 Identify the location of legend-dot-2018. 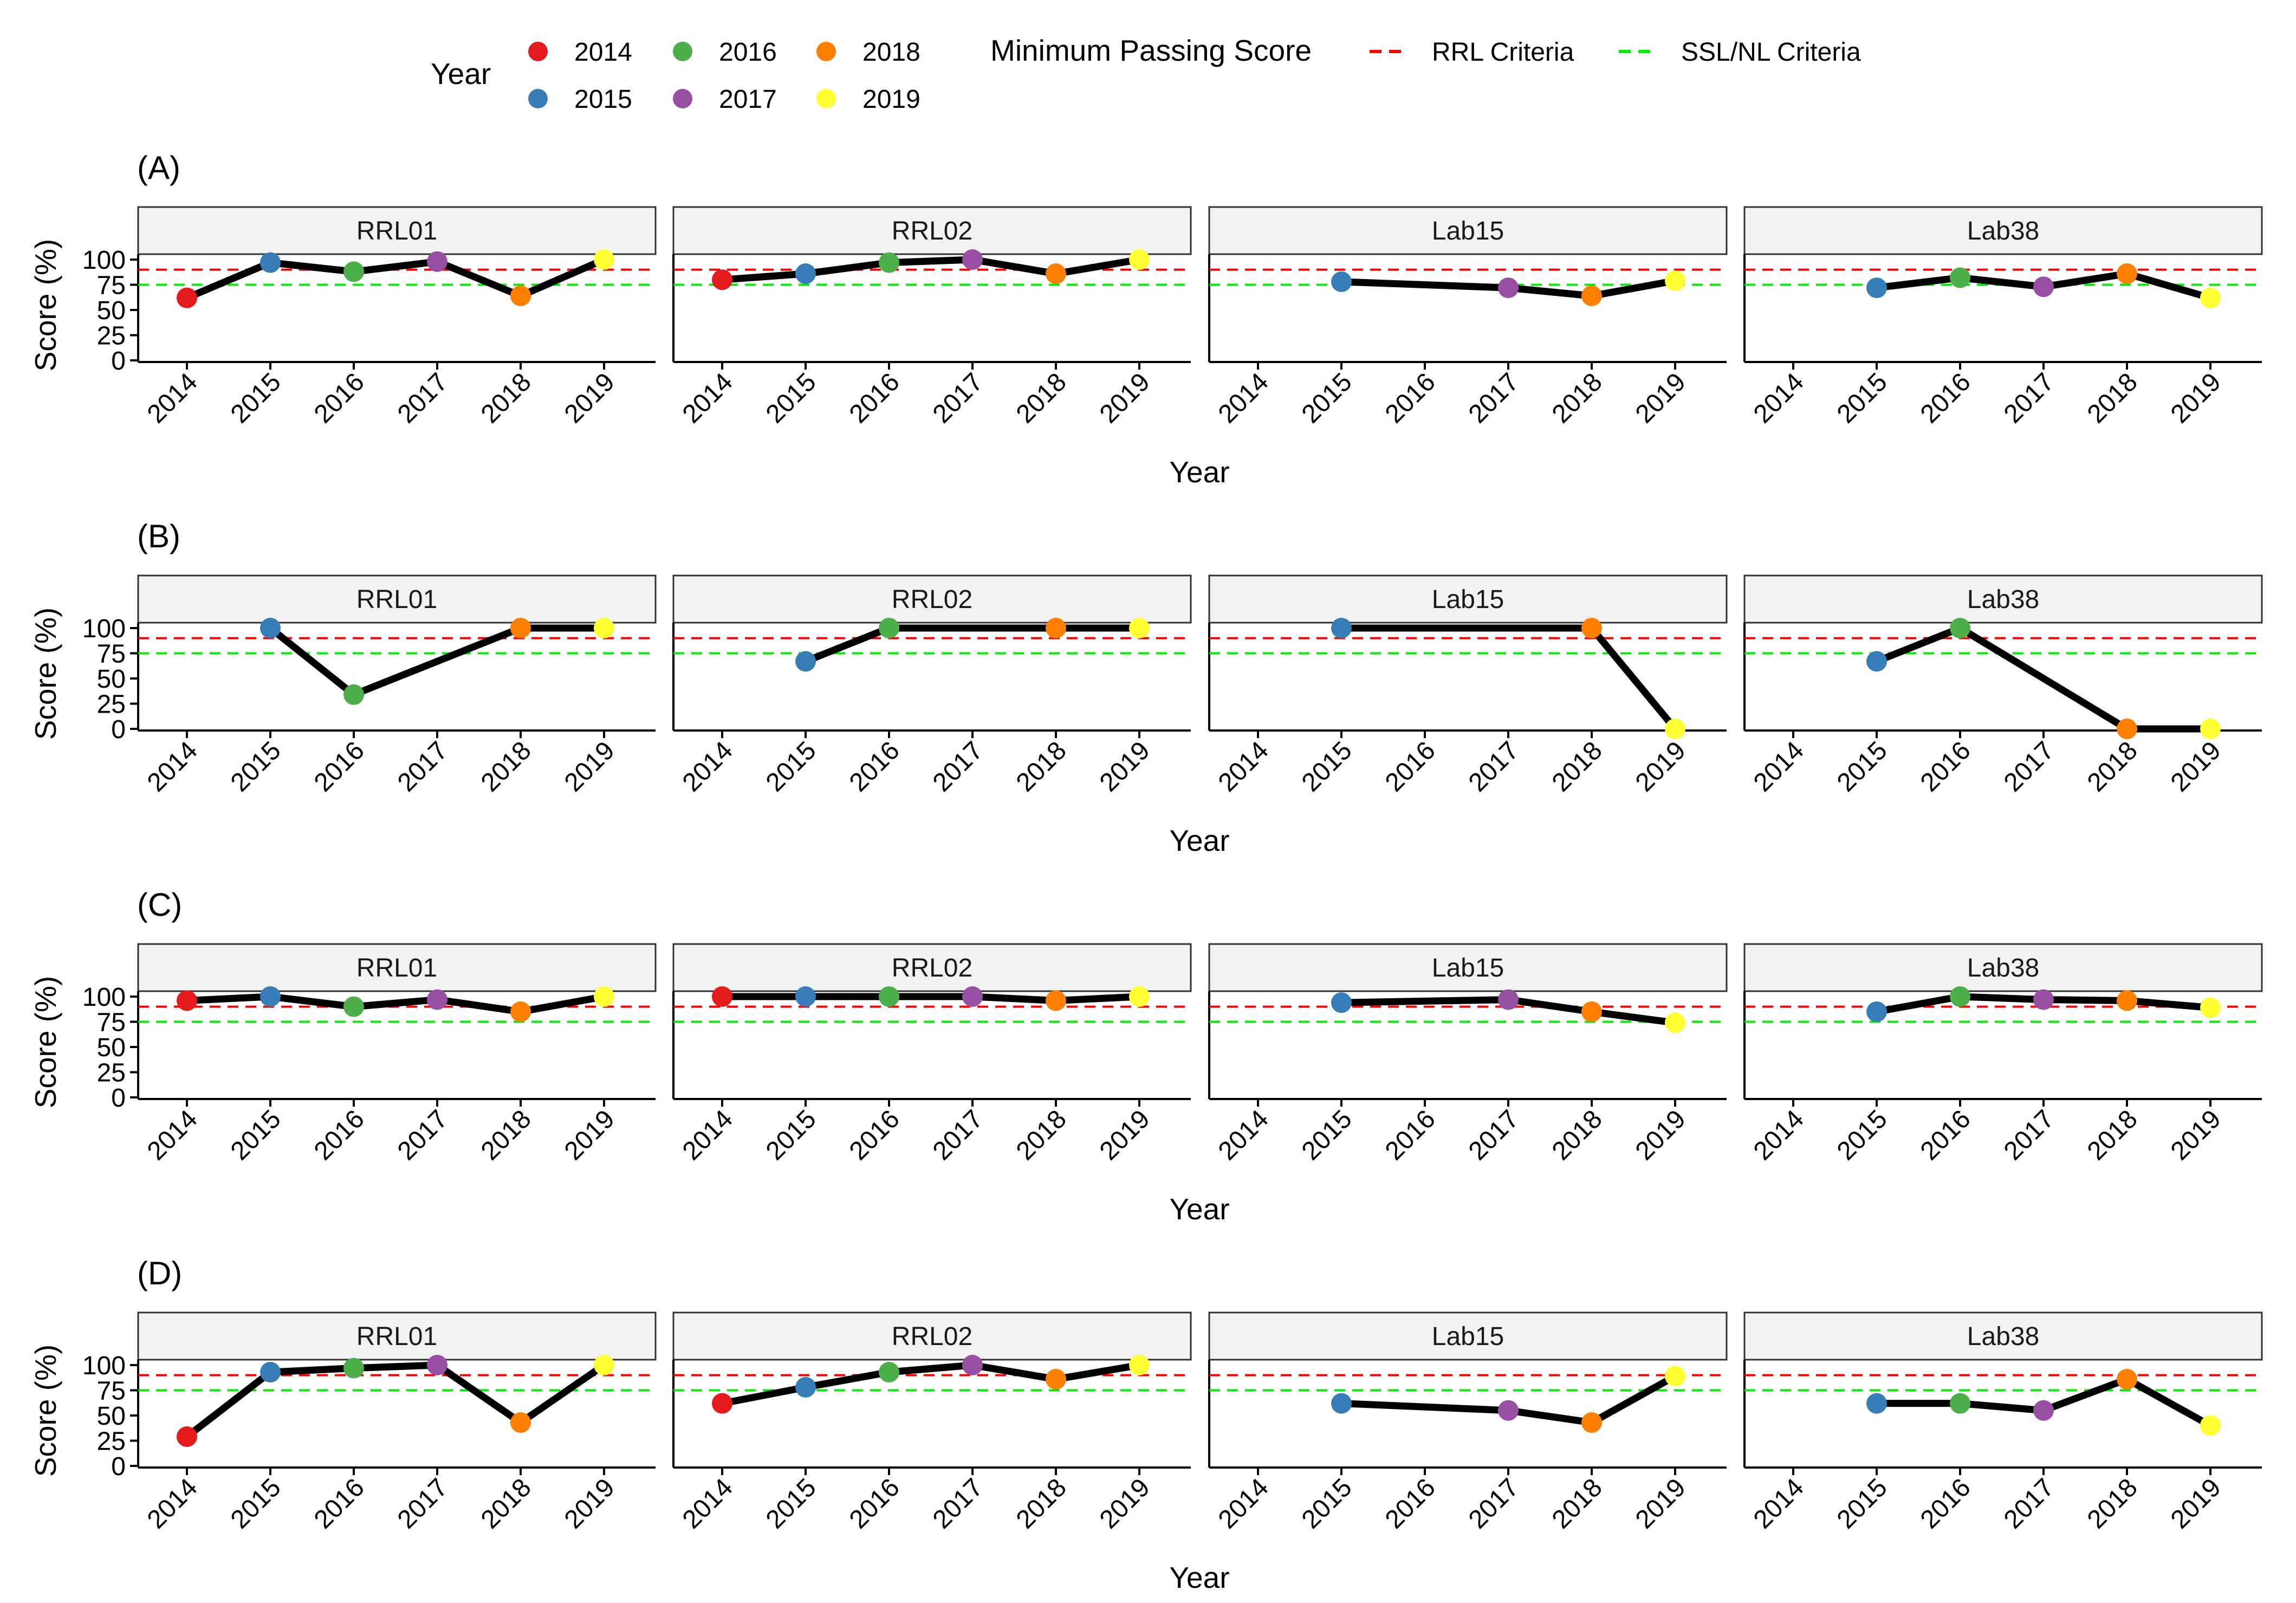
(826, 51).